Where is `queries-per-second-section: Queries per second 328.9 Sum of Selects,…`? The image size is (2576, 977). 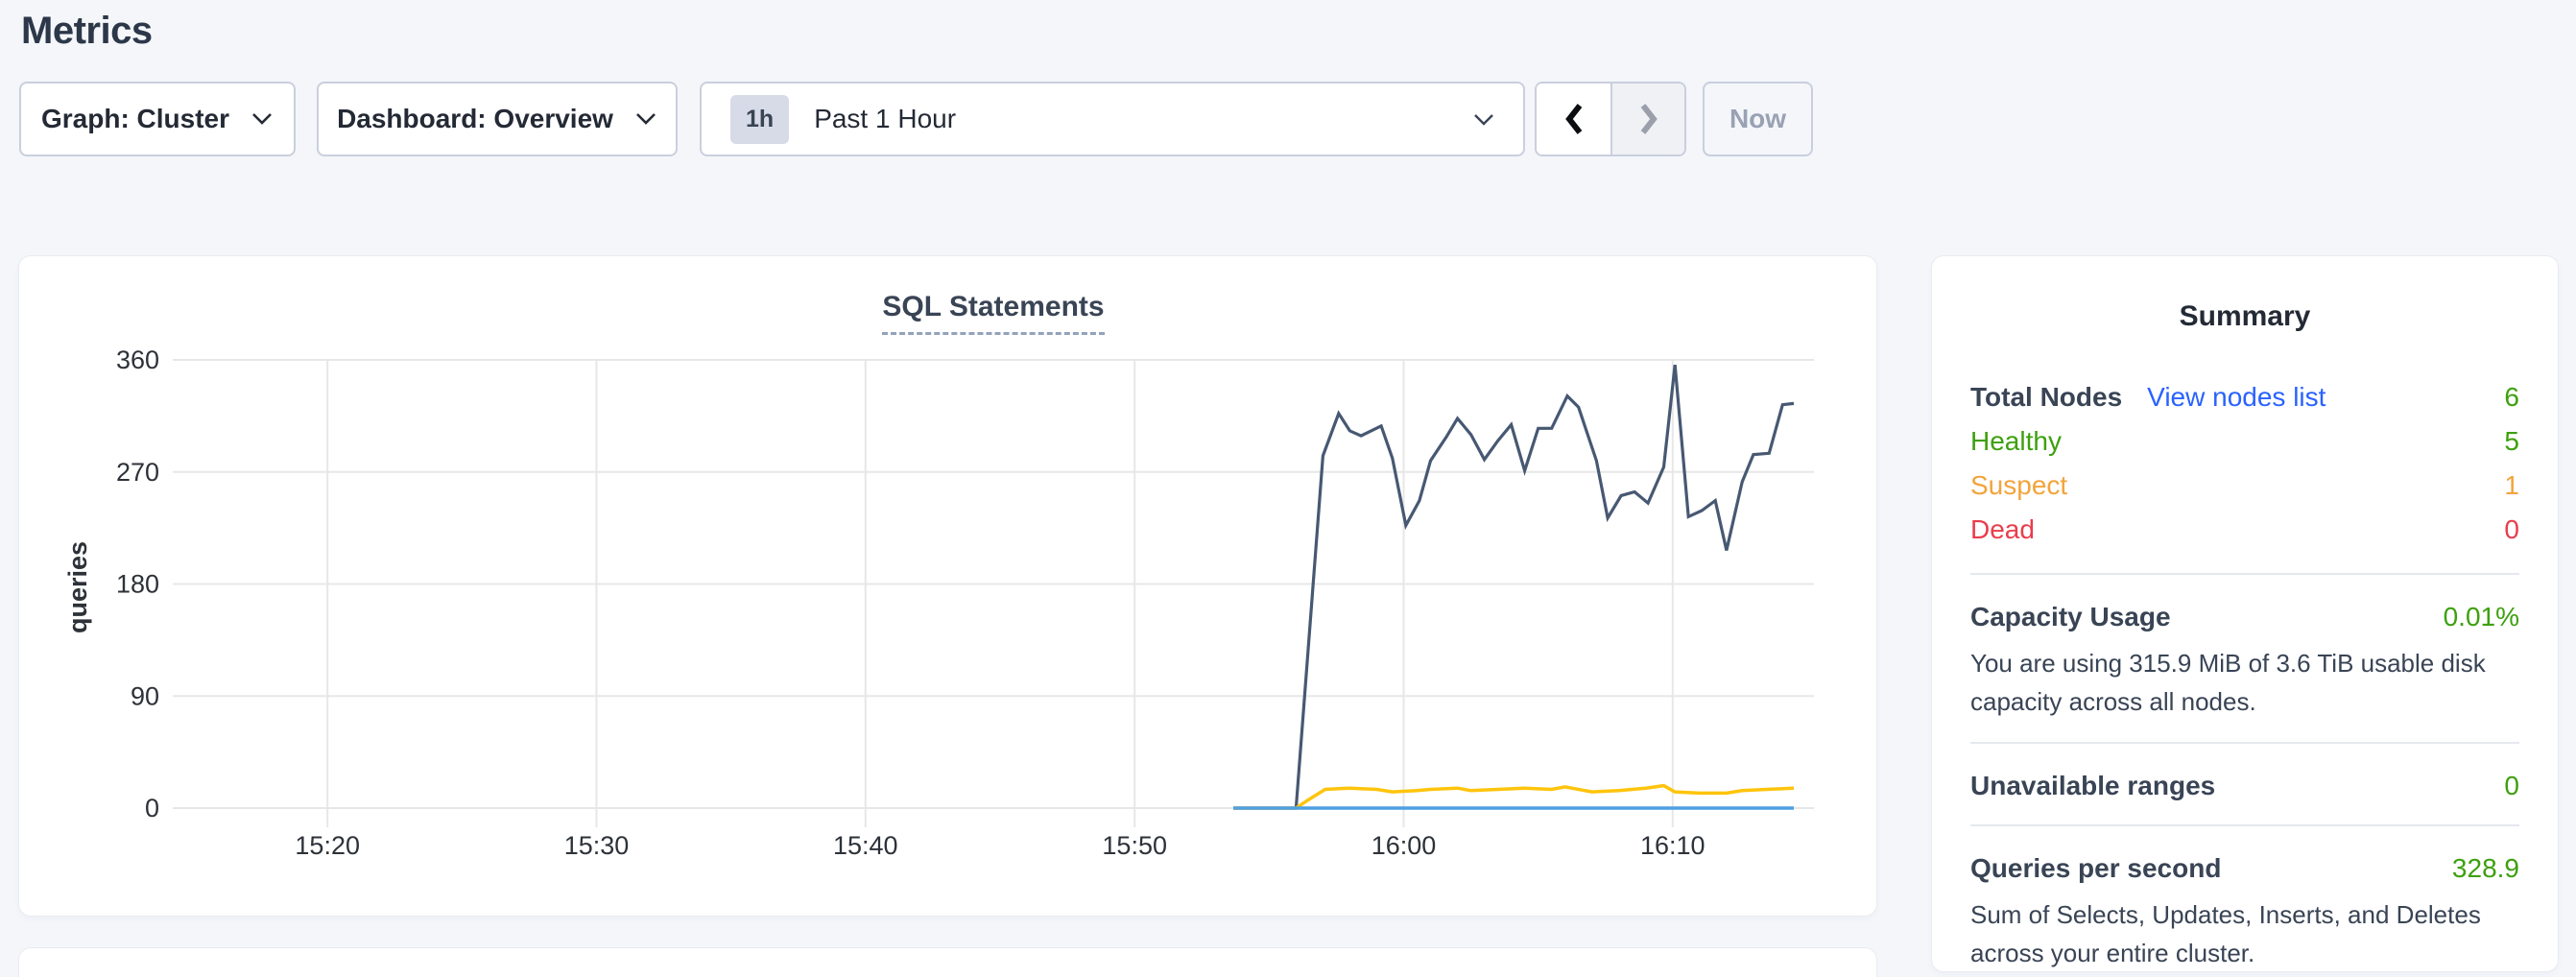
queries-per-second-section: Queries per second 328.9 Sum of Selects,… is located at coordinates (2244, 912).